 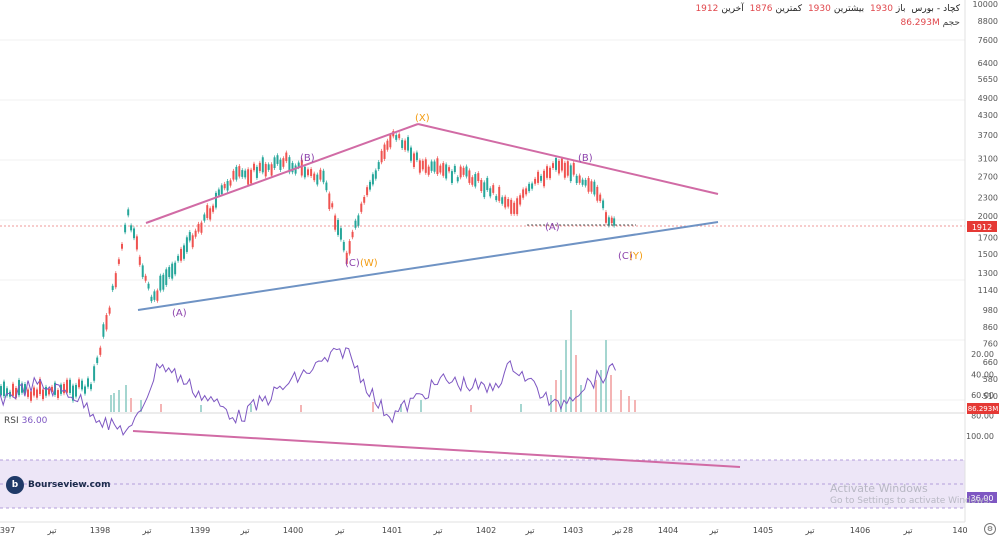 I want to click on price-axis-label: 5650, so click(x=988, y=79).